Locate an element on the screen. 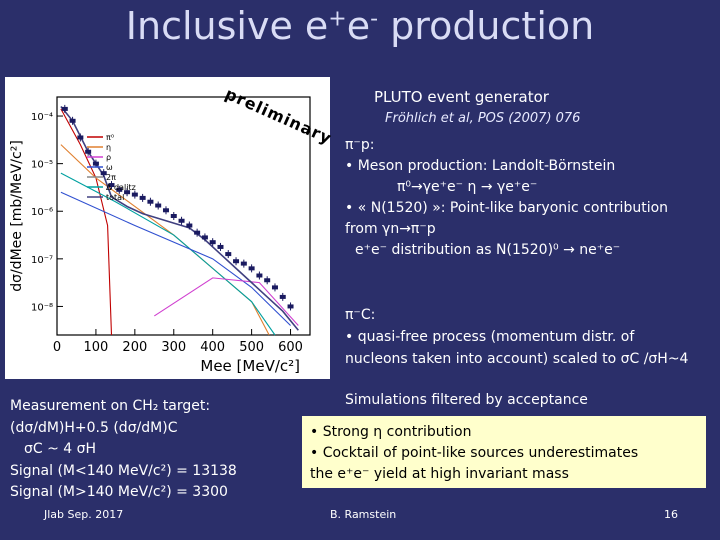 Image resolution: width=720 pixels, height=540 pixels. omega-curve is located at coordinates (175, 258).